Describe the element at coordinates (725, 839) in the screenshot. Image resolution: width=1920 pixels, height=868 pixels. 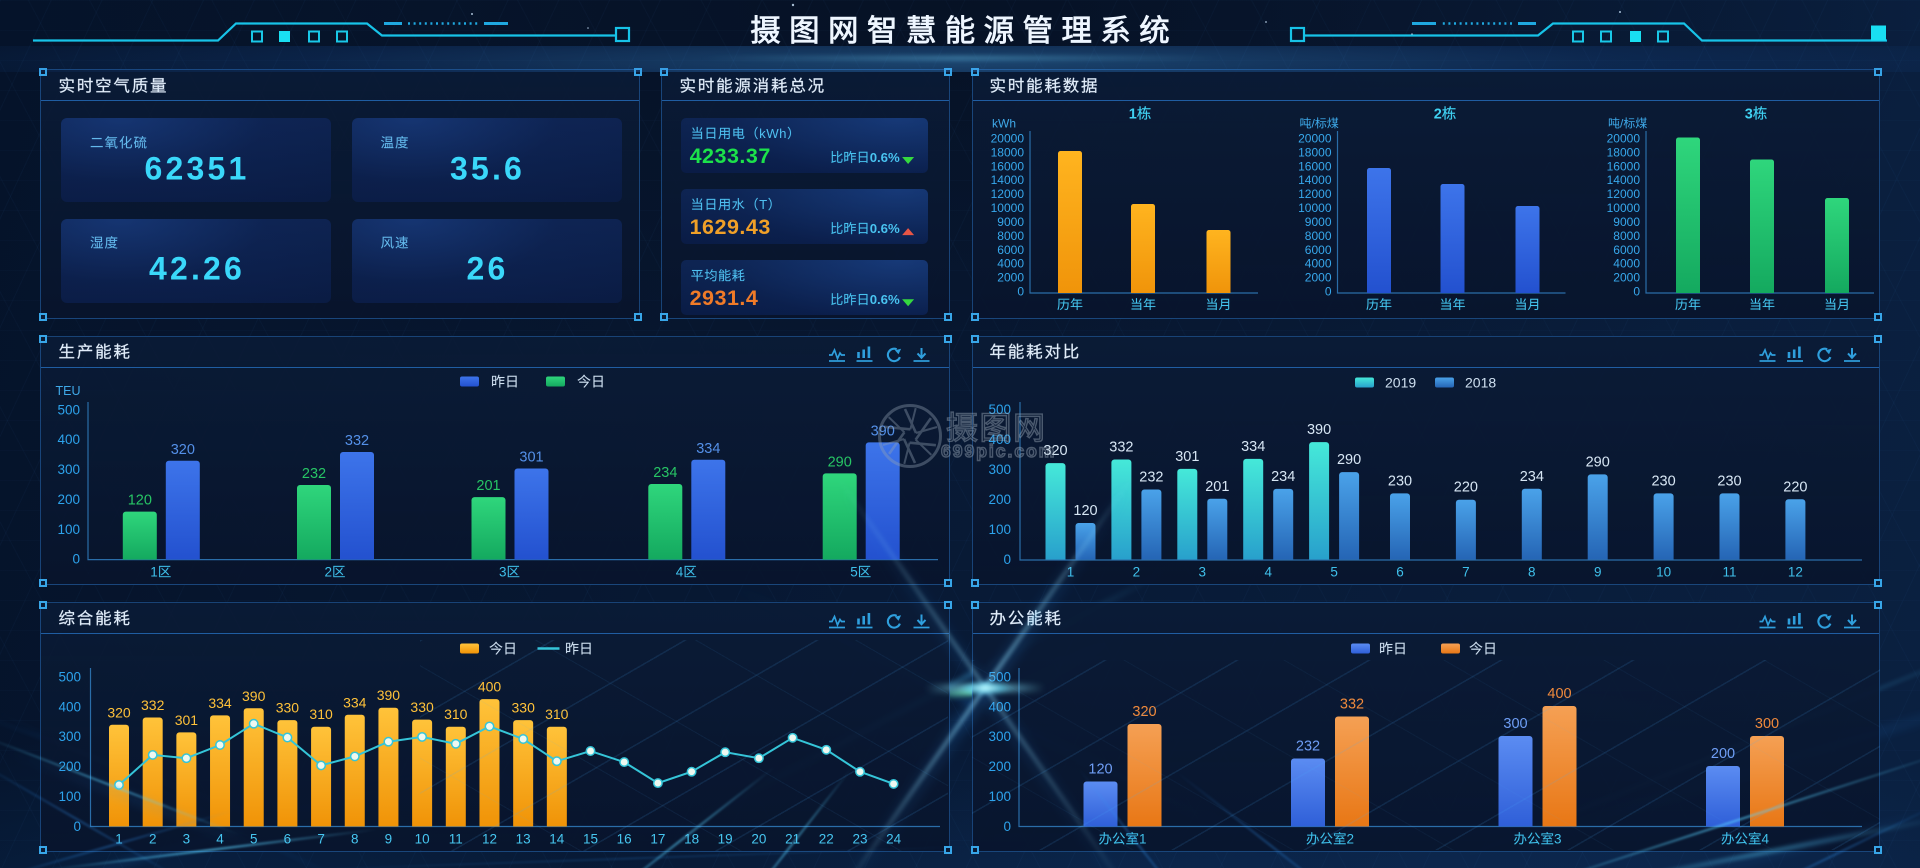
I see `svg-text: 19` at that location.